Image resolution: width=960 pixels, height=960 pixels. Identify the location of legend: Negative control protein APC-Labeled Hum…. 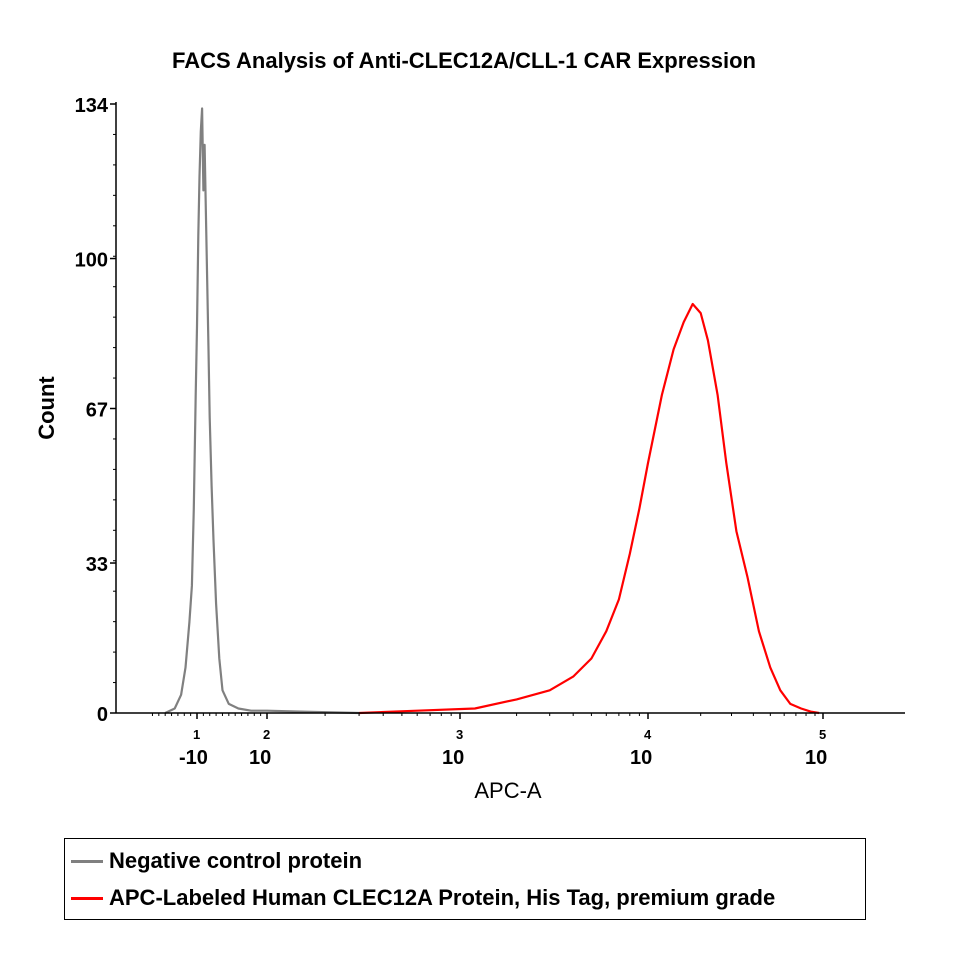
(465, 879).